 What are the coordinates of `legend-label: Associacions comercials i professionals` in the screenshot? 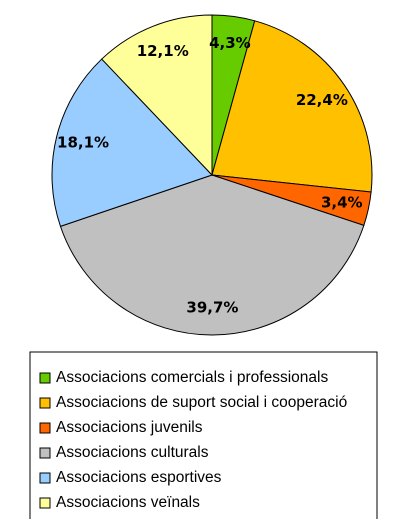 It's located at (192, 377).